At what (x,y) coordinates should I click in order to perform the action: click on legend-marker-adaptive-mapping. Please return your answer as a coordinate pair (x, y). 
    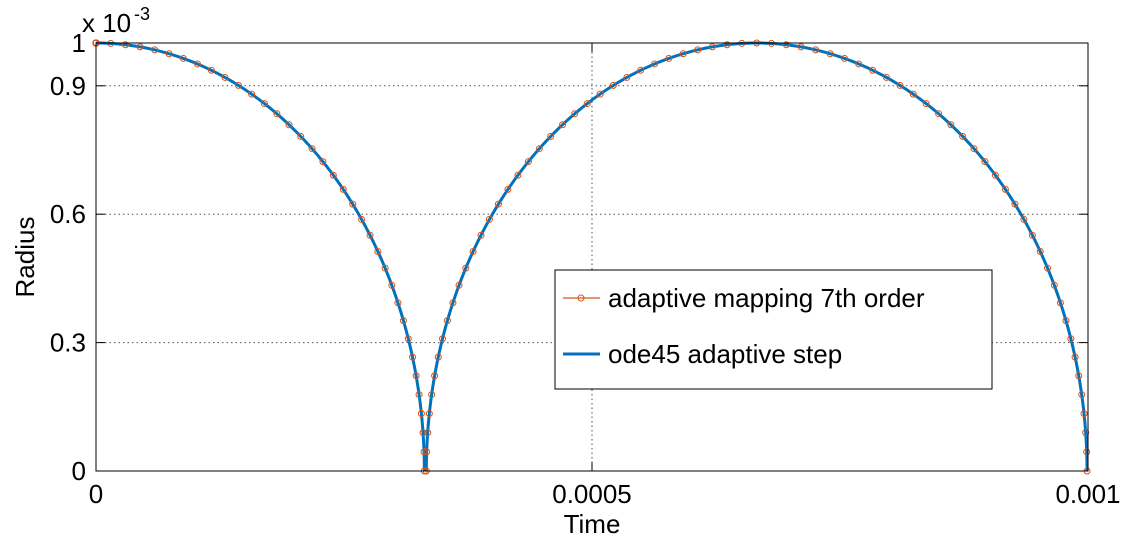
    Looking at the image, I should click on (581, 298).